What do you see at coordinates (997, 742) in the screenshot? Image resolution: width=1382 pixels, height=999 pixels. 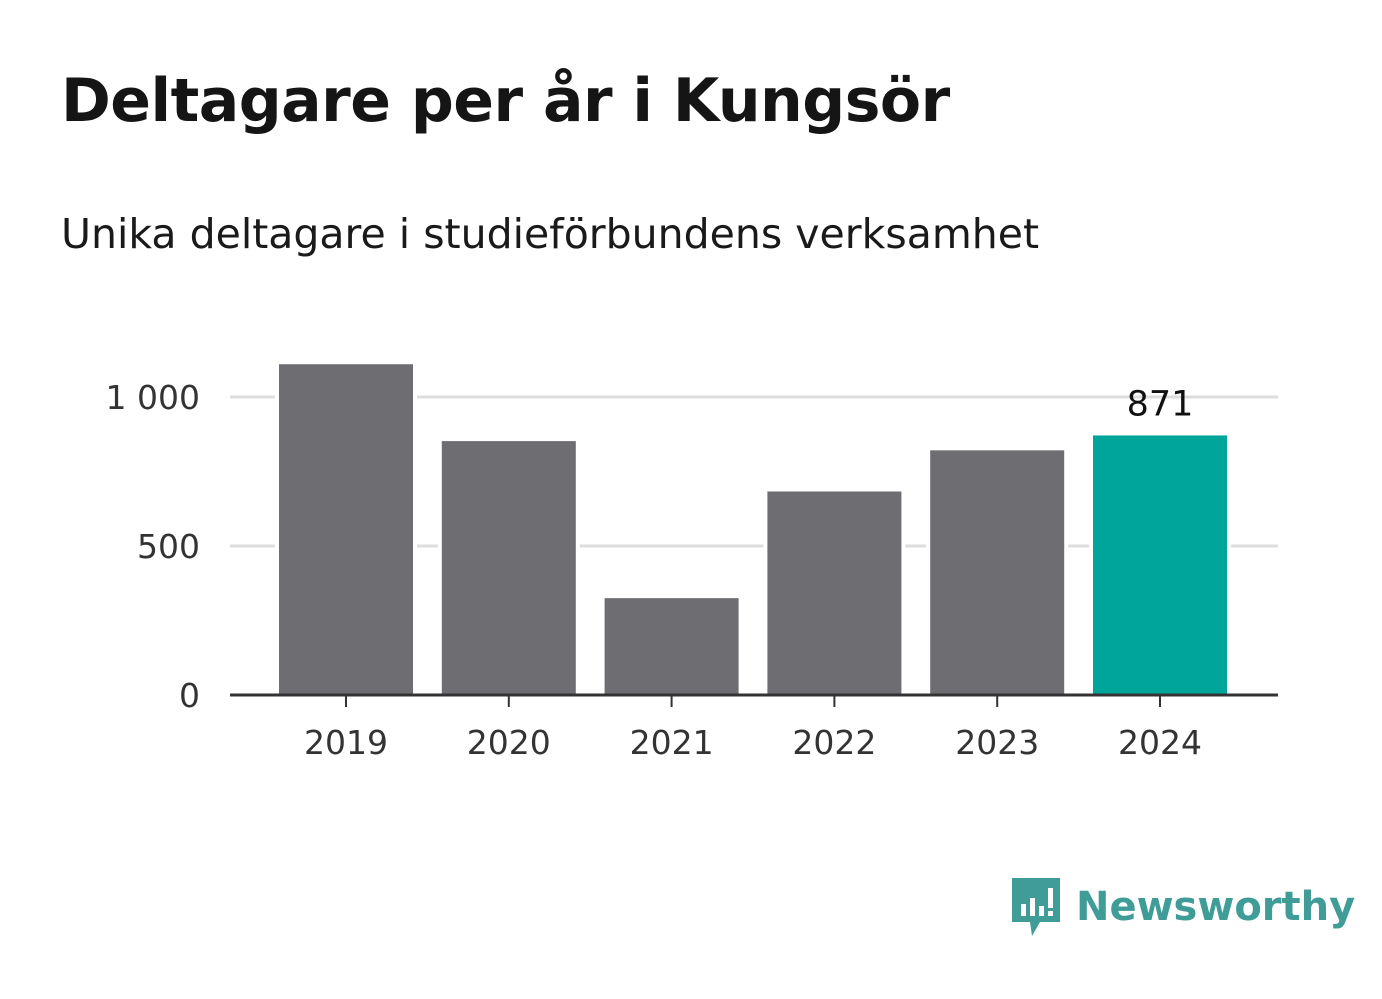 I see `x-tick-label: 2023` at bounding box center [997, 742].